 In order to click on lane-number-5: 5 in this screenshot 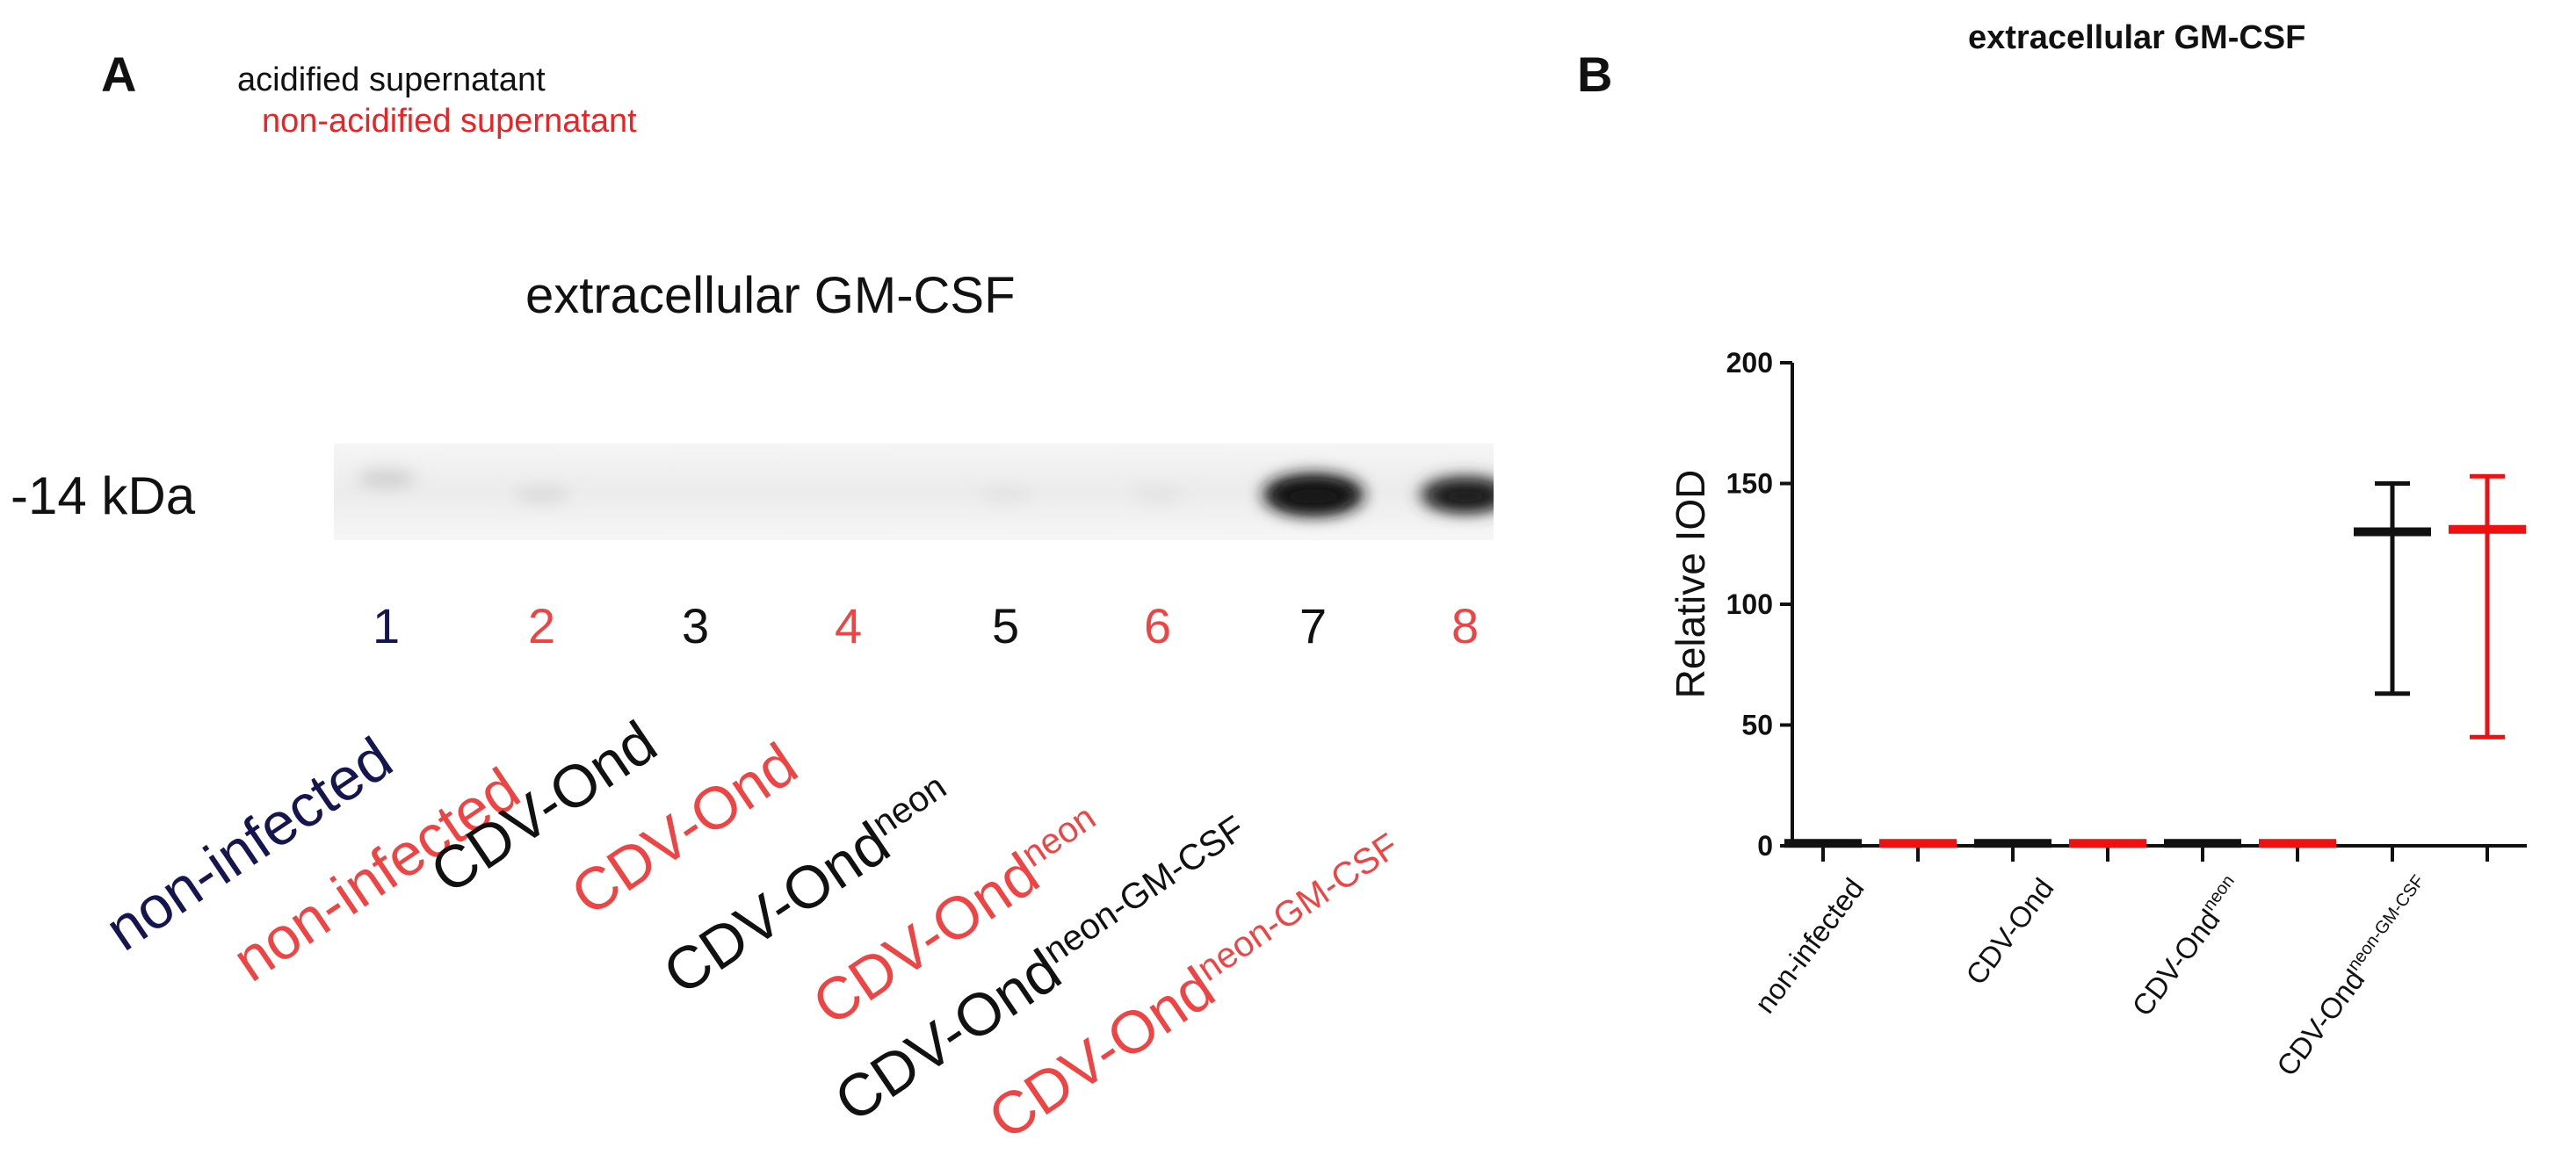, I will do `click(1006, 625)`.